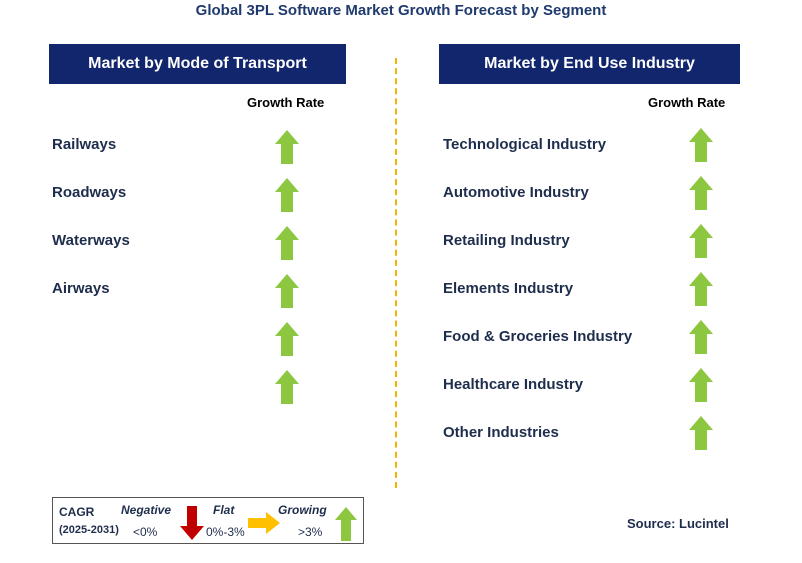  What do you see at coordinates (77, 512) in the screenshot?
I see `legend-cagr-label: CAGR` at bounding box center [77, 512].